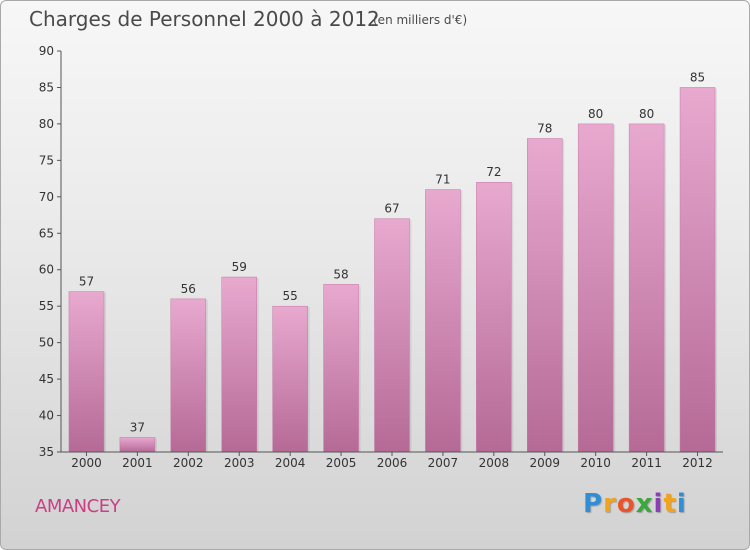 This screenshot has width=750, height=550. Describe the element at coordinates (46, 51) in the screenshot. I see `y-tick-label: 90` at that location.